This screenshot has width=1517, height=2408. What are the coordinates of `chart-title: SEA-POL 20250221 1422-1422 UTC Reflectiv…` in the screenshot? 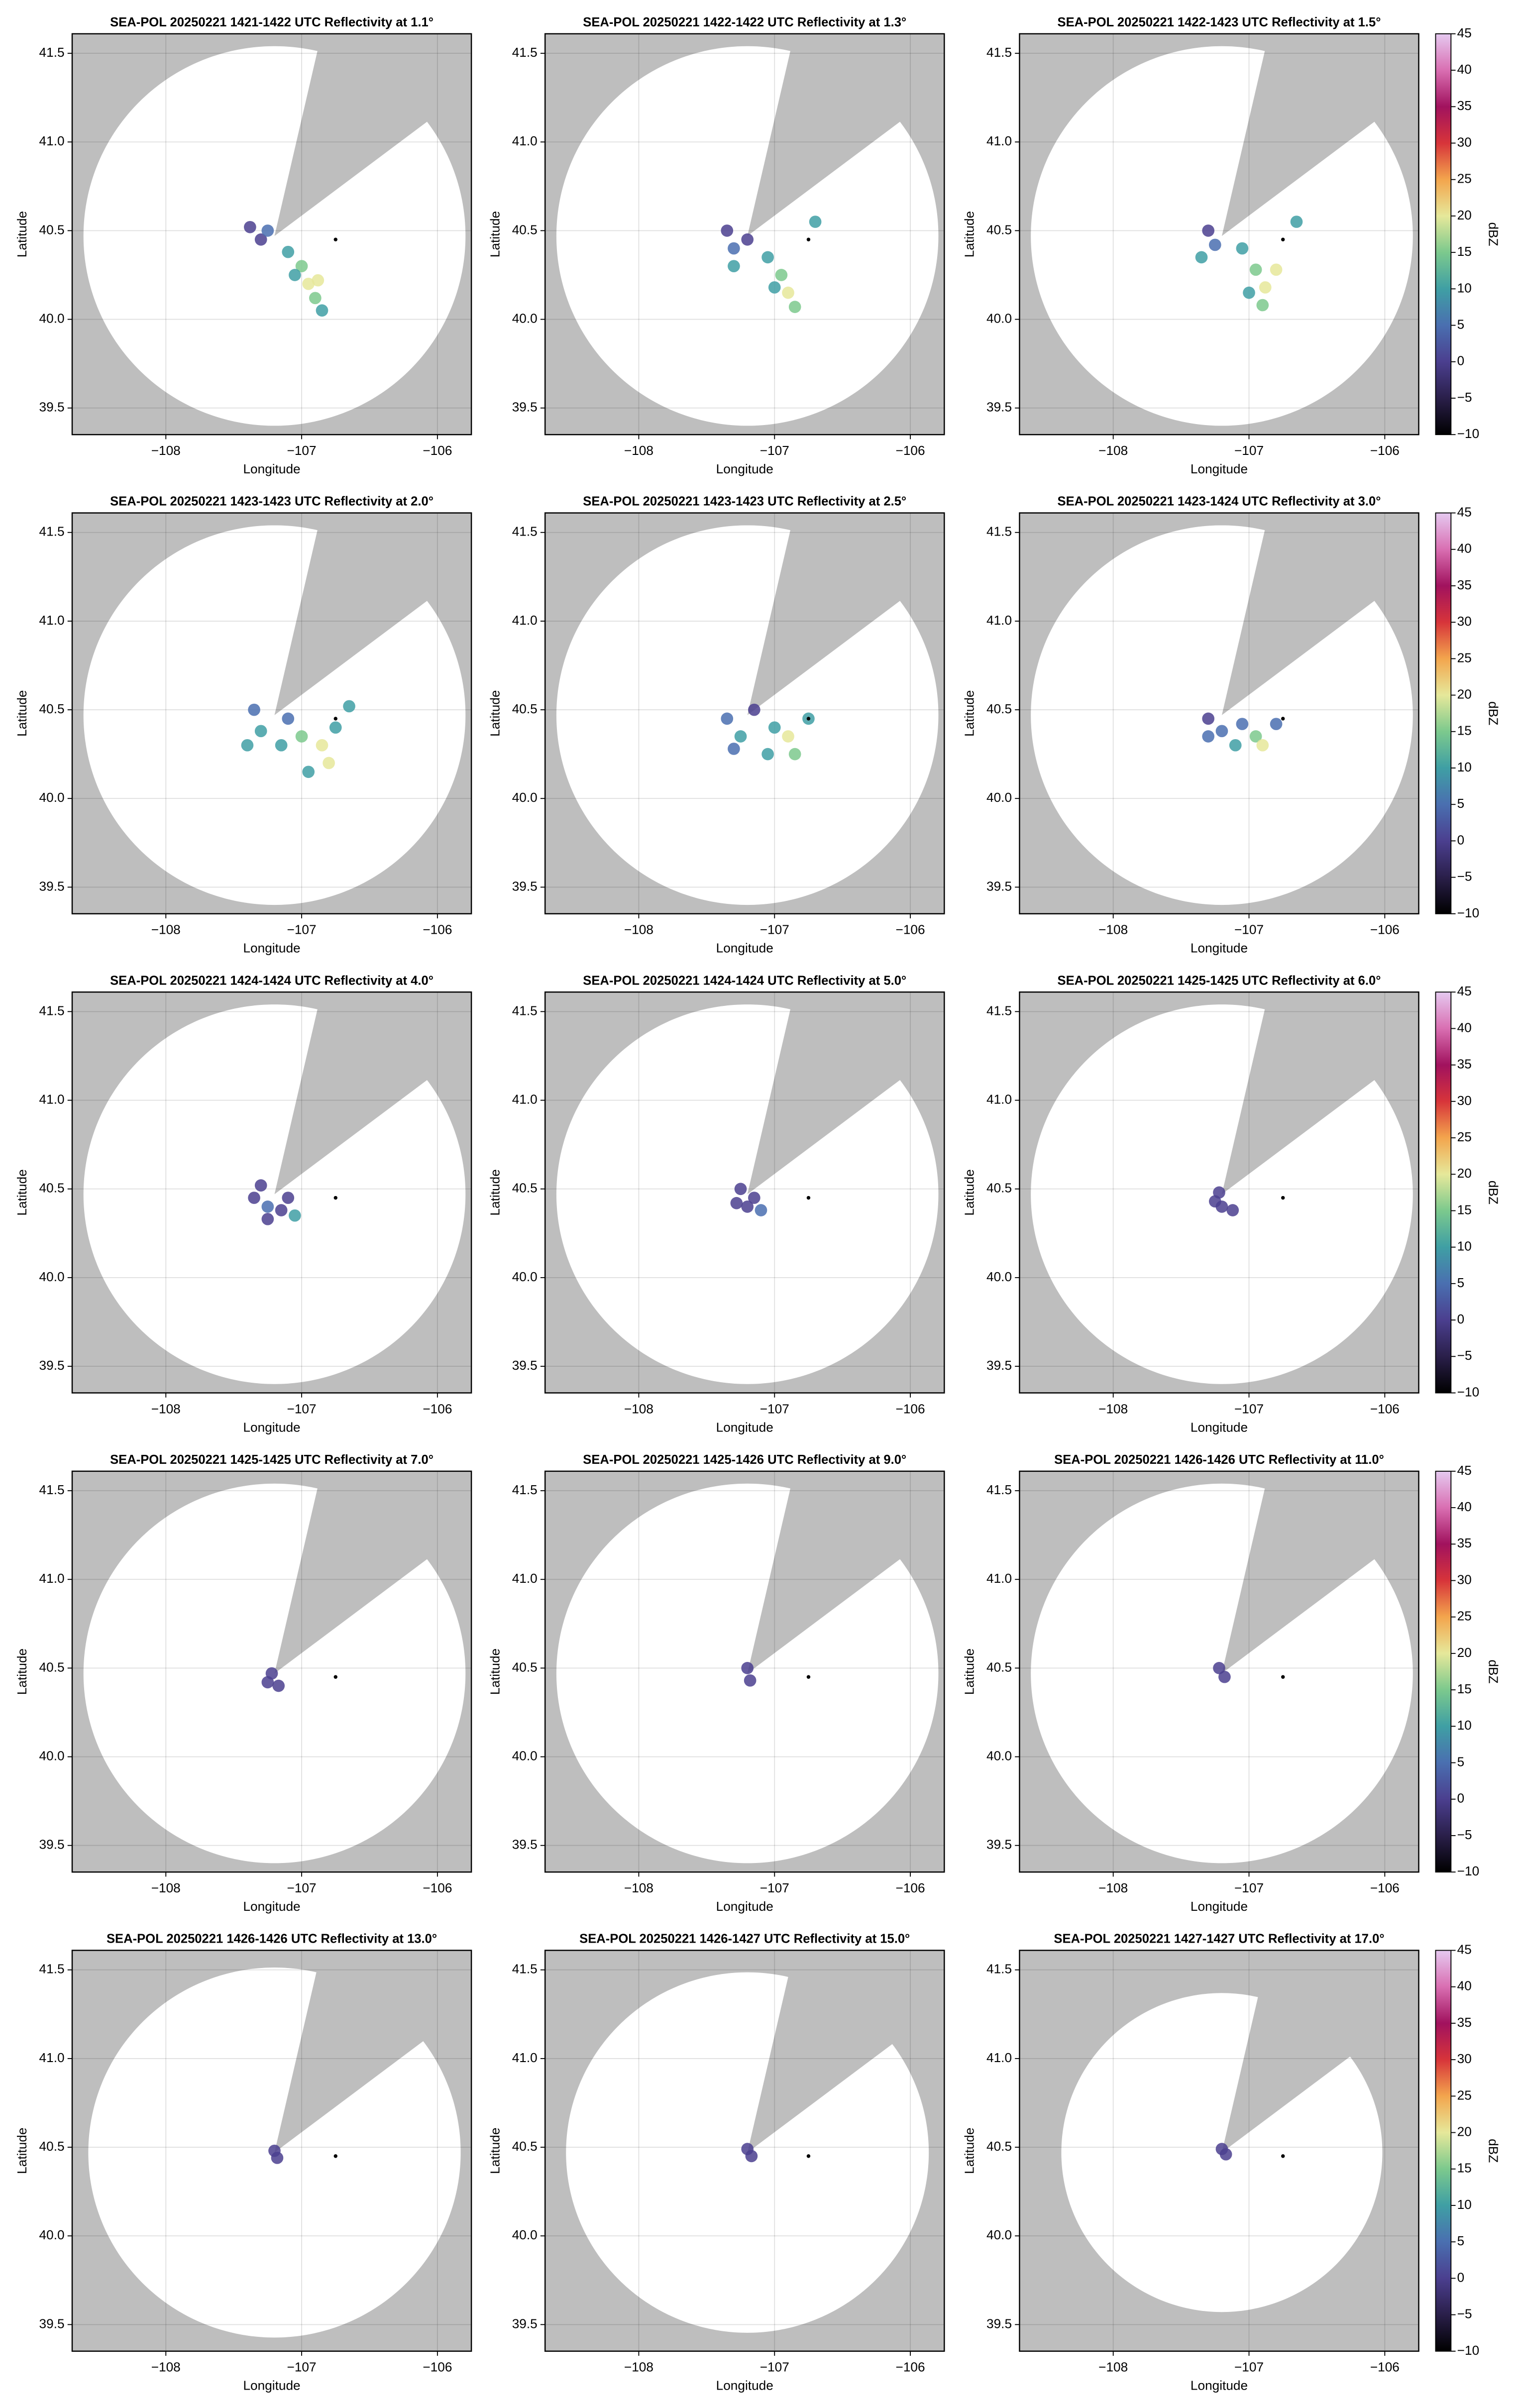 It's located at (744, 22).